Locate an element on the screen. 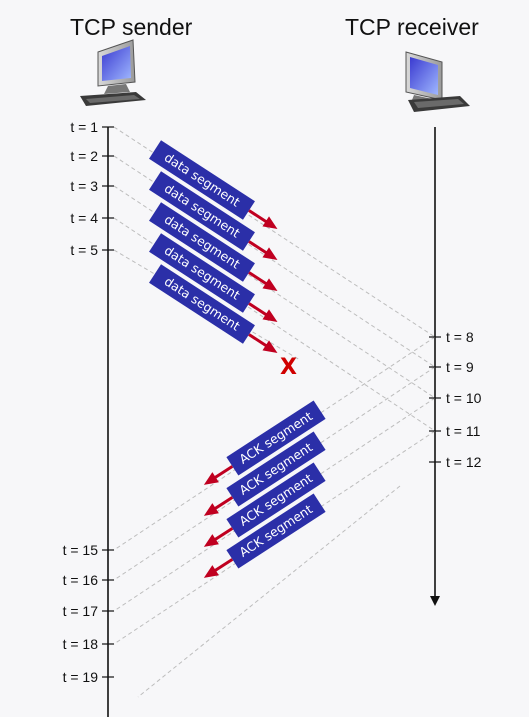 The height and width of the screenshot is (717, 529). sender-title: TCP sender is located at coordinates (131, 27).